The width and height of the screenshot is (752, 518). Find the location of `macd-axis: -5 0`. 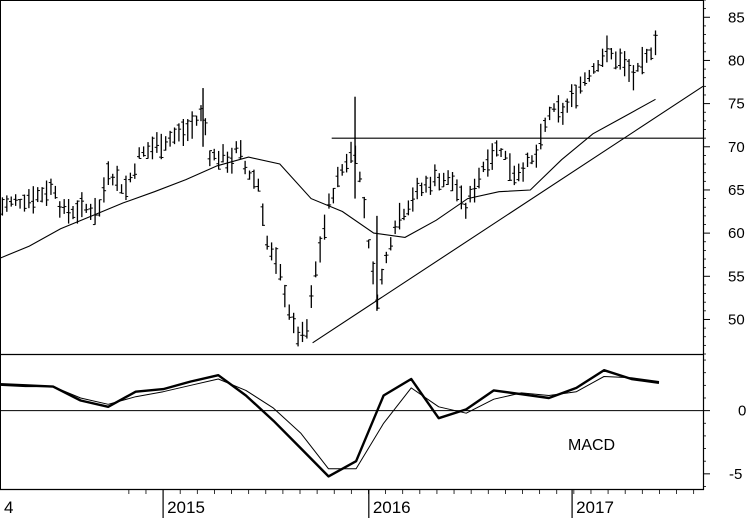

macd-axis: -5 0 is located at coordinates (724, 423).